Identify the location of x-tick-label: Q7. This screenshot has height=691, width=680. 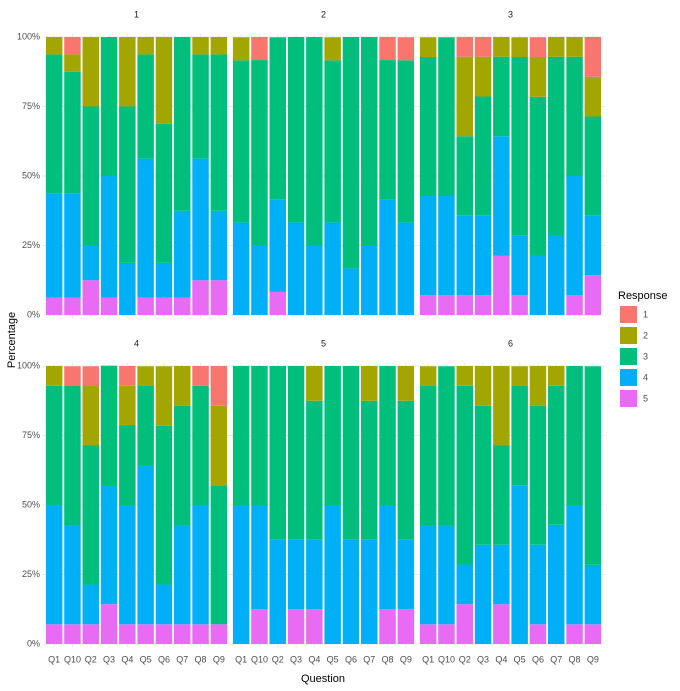
(556, 659).